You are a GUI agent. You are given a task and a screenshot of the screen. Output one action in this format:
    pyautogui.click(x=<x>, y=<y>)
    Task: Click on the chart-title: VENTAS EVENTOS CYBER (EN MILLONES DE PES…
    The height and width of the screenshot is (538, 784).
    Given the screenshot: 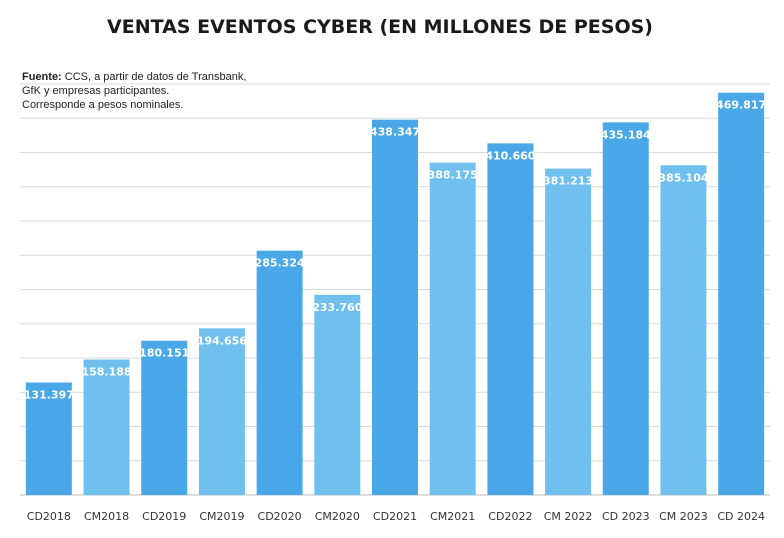 What is the action you would take?
    pyautogui.click(x=380, y=27)
    